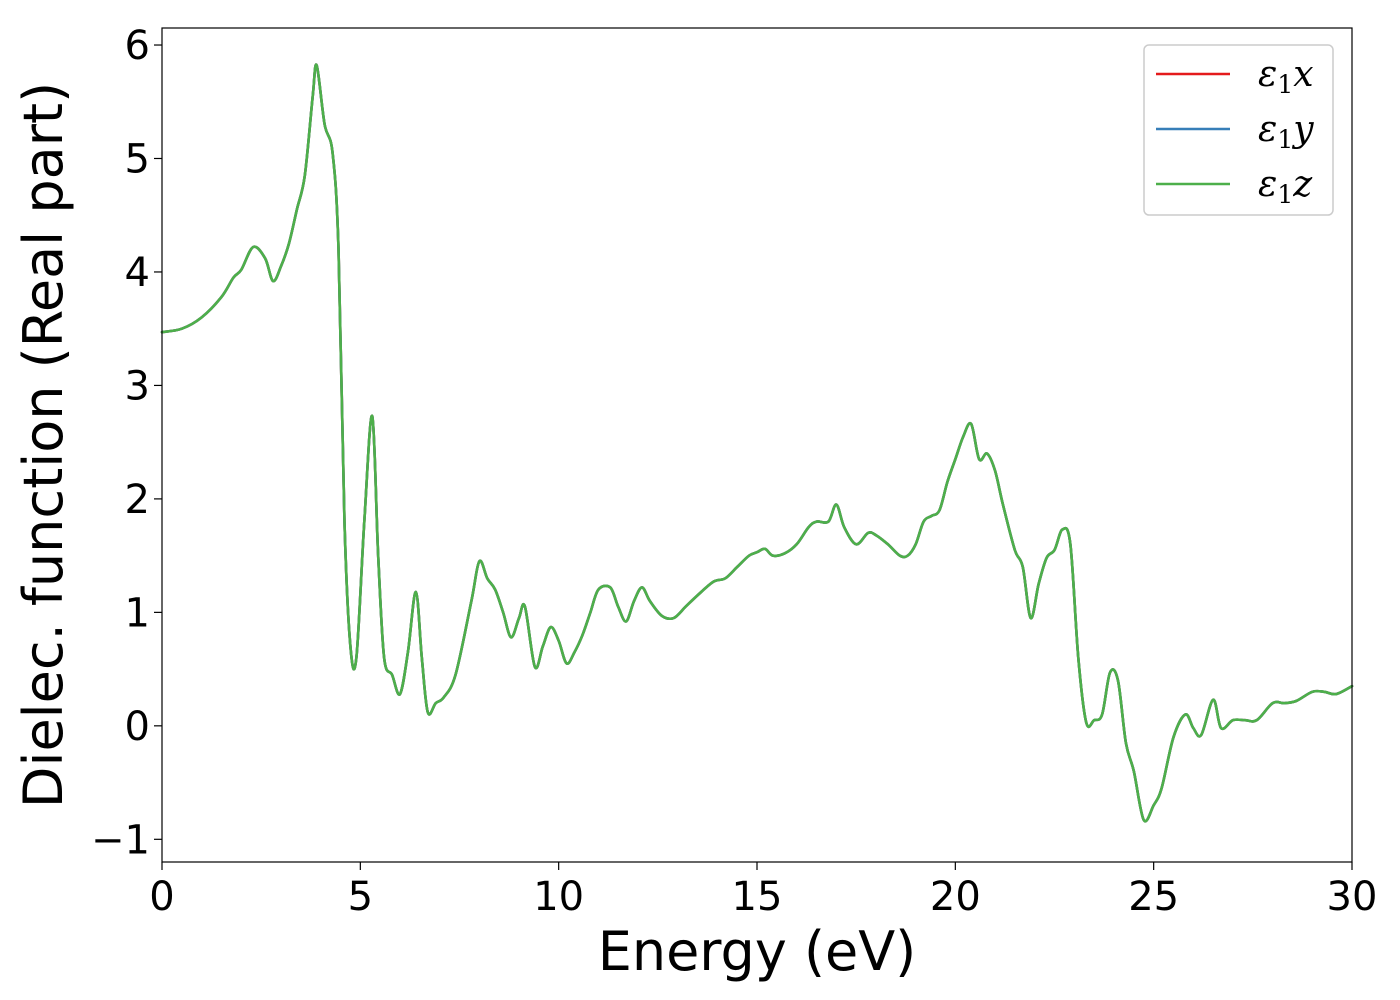 This screenshot has height=1000, width=1400. Describe the element at coordinates (1286, 131) in the screenshot. I see `legend-label-y: ε1y` at that location.